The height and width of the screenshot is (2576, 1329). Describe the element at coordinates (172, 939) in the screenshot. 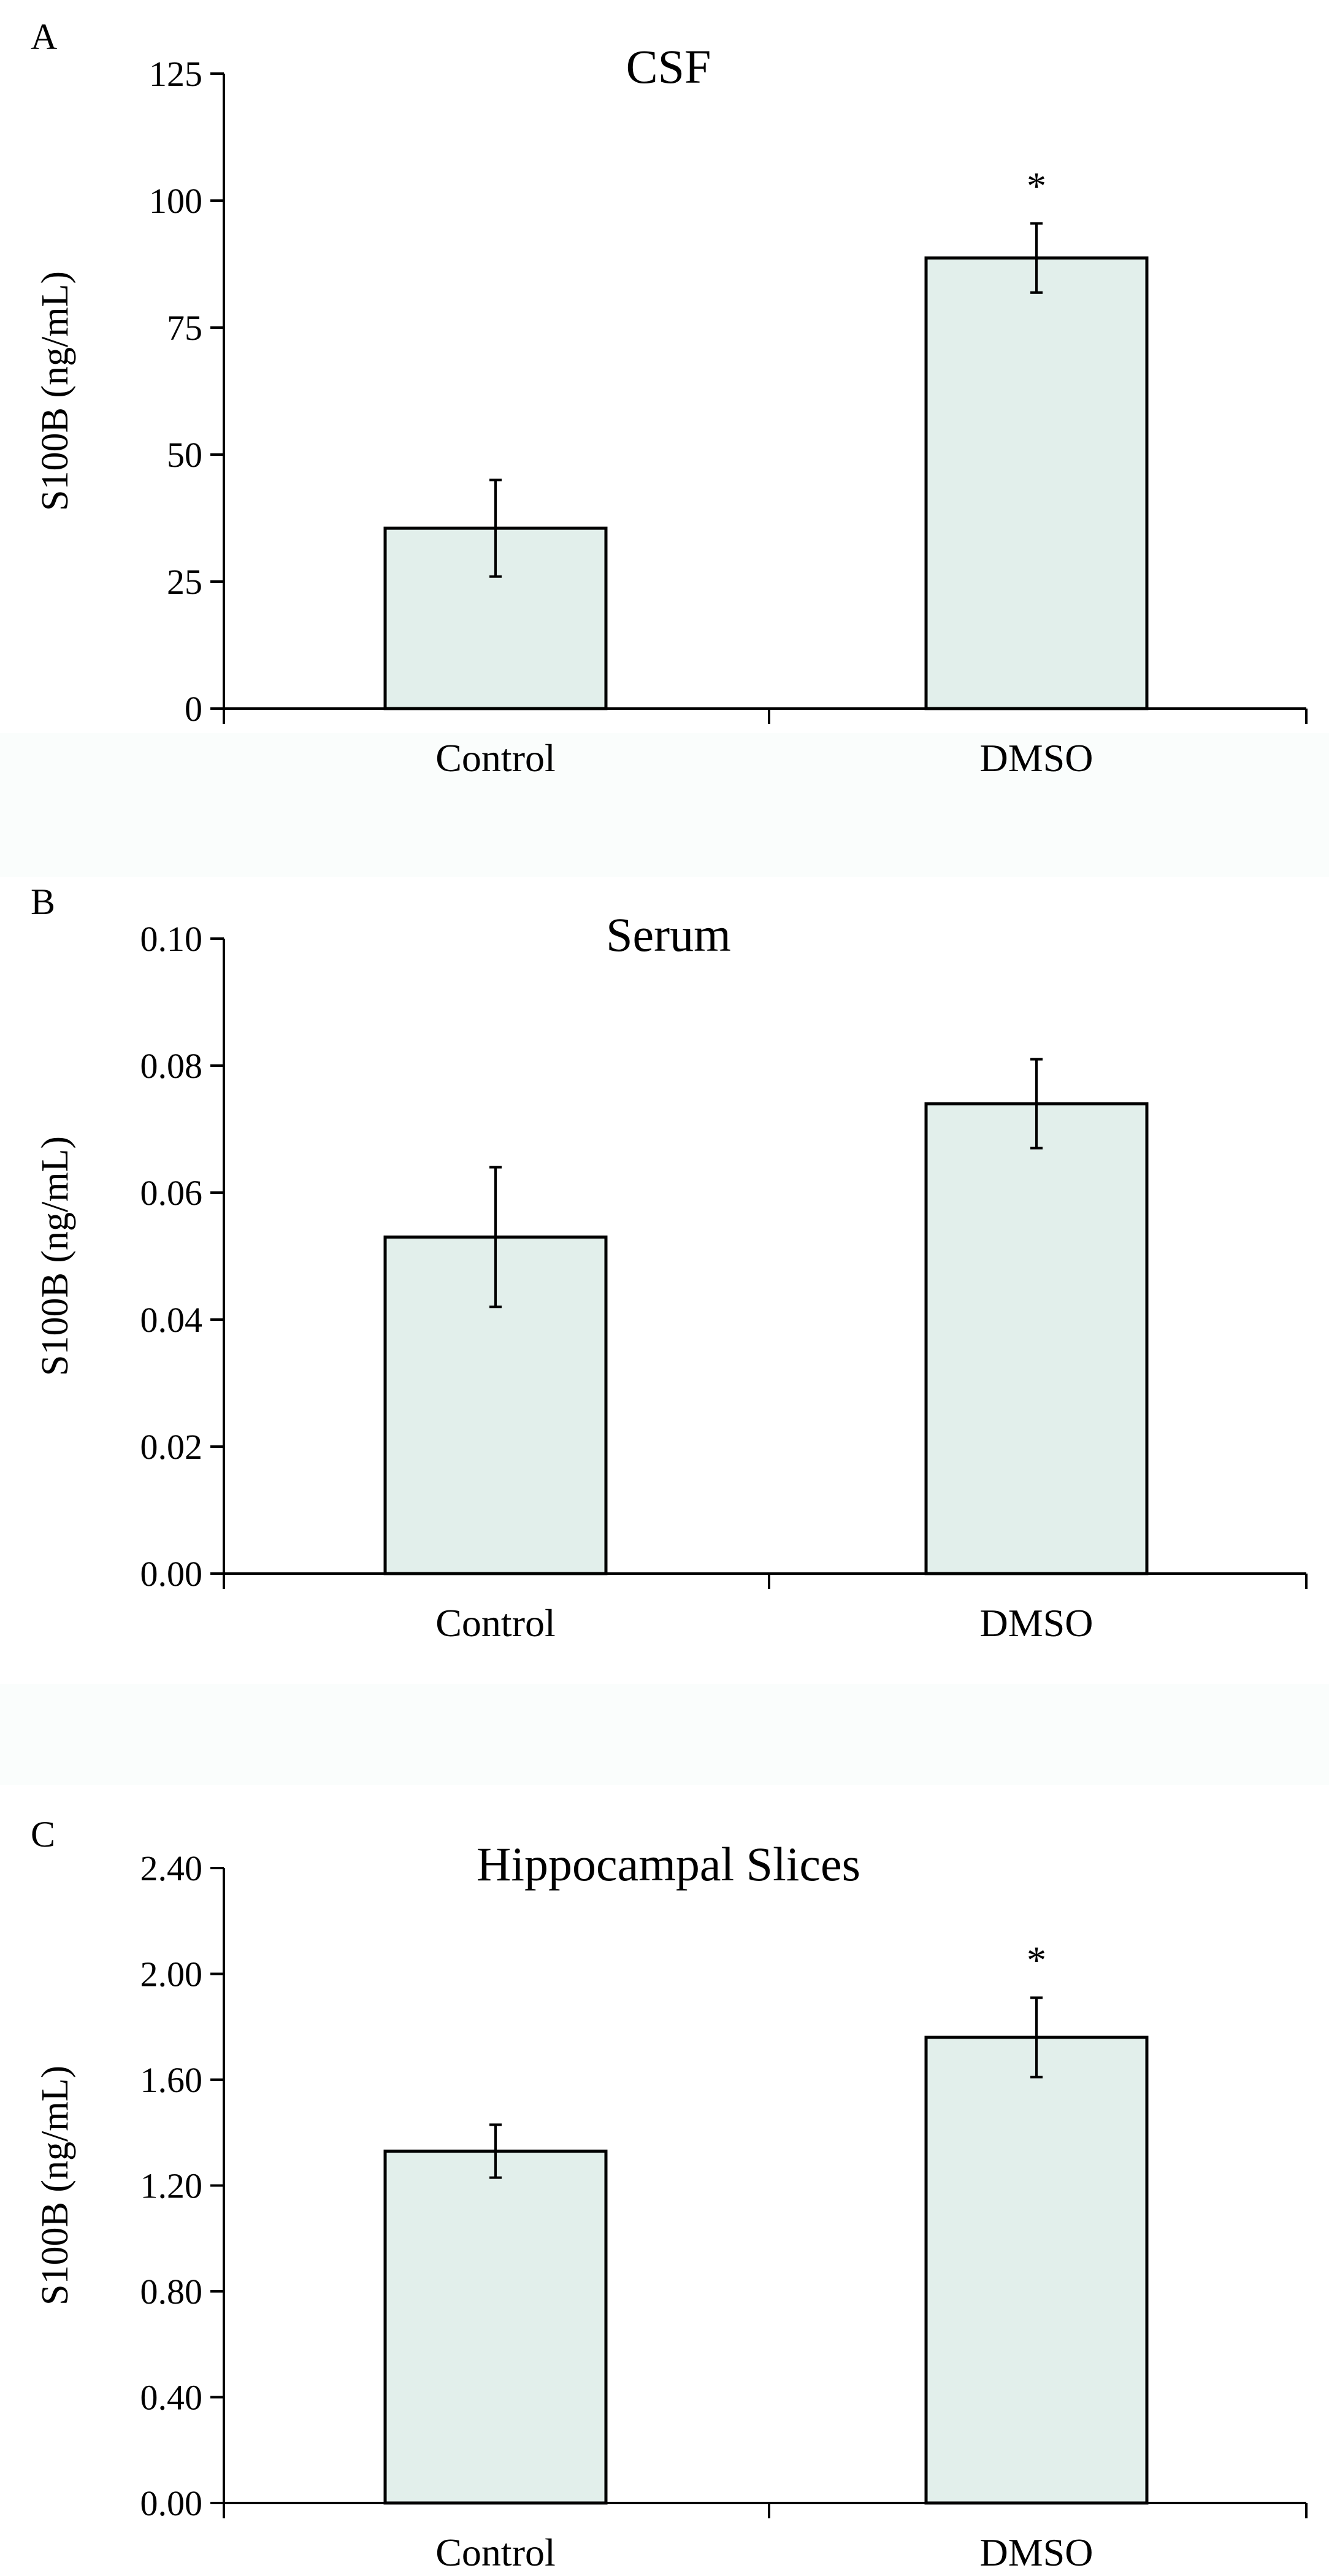

I see `y-tick-label: 0.10` at that location.